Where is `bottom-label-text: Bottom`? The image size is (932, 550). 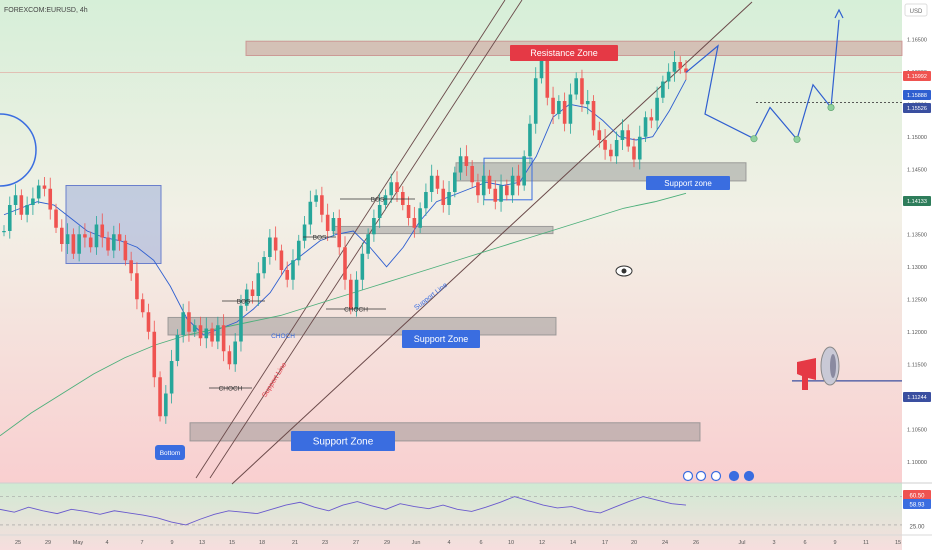 bottom-label-text: Bottom is located at coordinates (170, 453).